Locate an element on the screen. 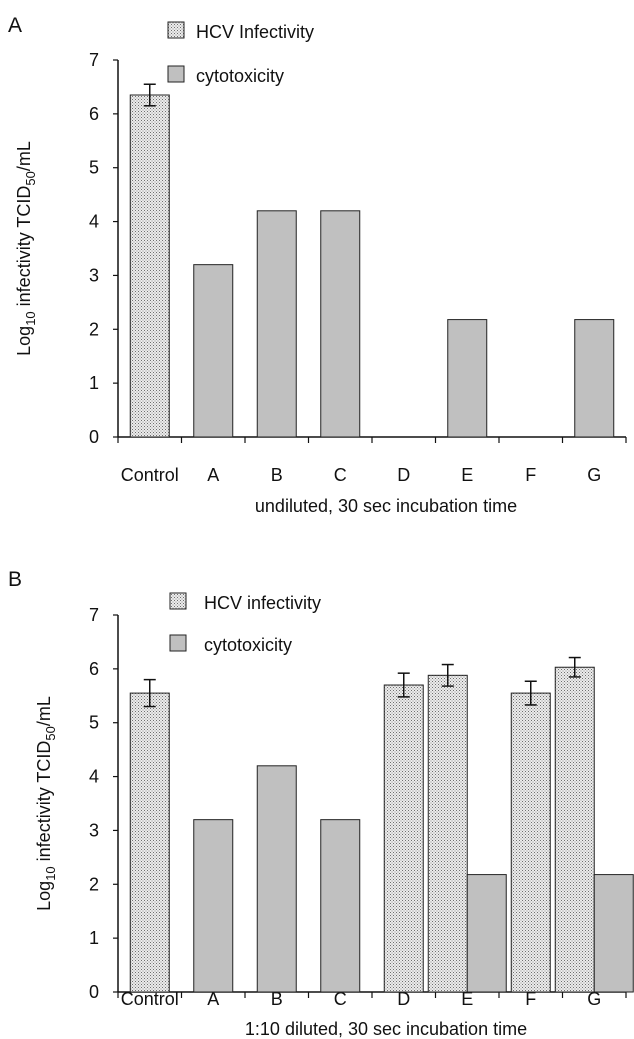 Image resolution: width=634 pixels, height=1039 pixels. bar-hcv-infectivity-d is located at coordinates (403, 838).